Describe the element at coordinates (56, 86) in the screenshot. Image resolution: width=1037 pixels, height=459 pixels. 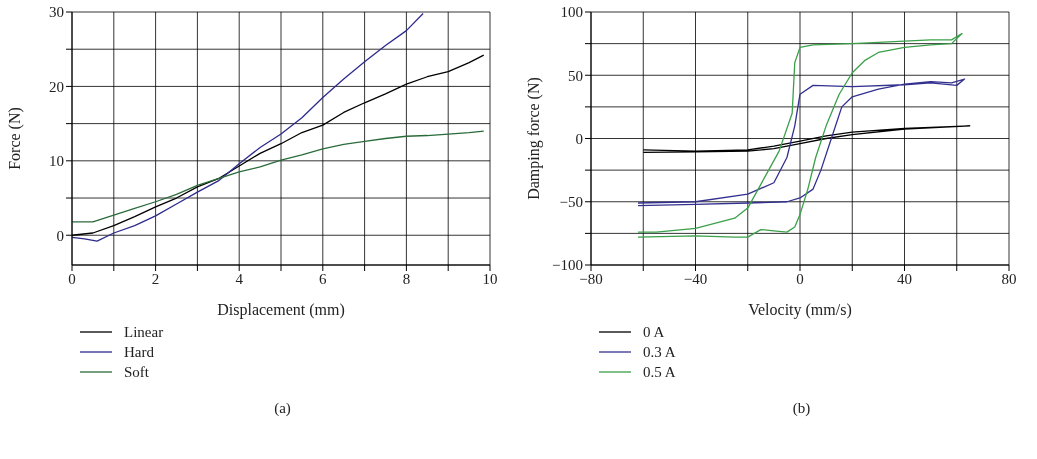
I see `y-tick-label: 20` at that location.